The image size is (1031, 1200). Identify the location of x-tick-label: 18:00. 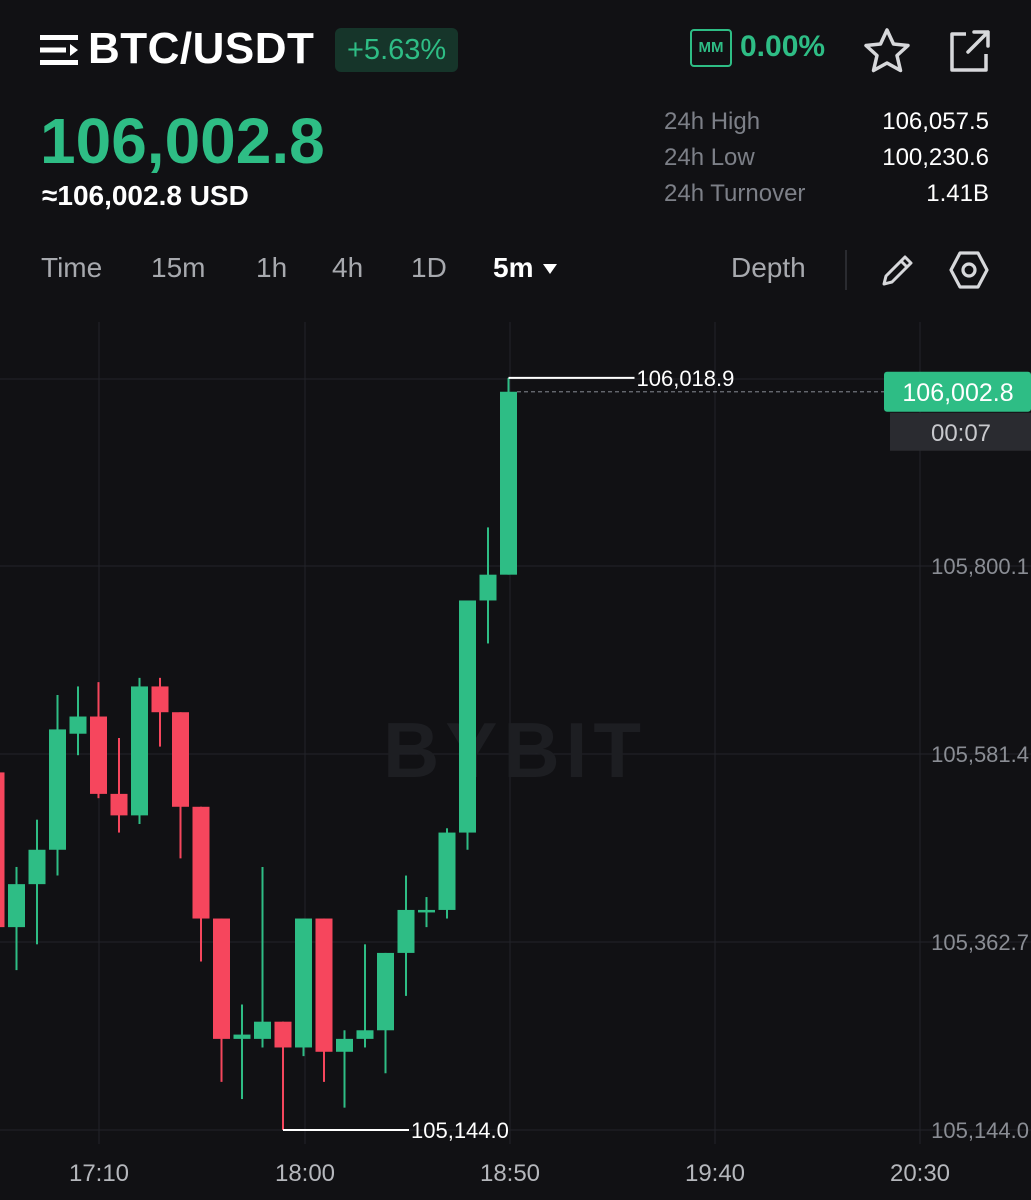
(305, 1173).